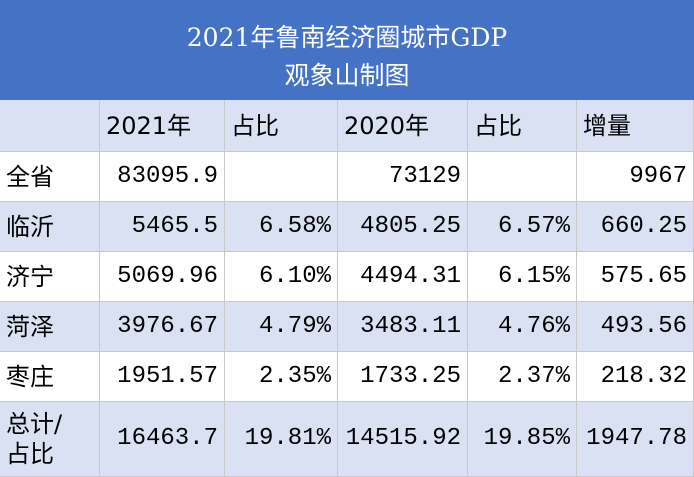 The width and height of the screenshot is (694, 477). Describe the element at coordinates (635, 439) in the screenshot. I see `value-cell: 1947.78` at that location.